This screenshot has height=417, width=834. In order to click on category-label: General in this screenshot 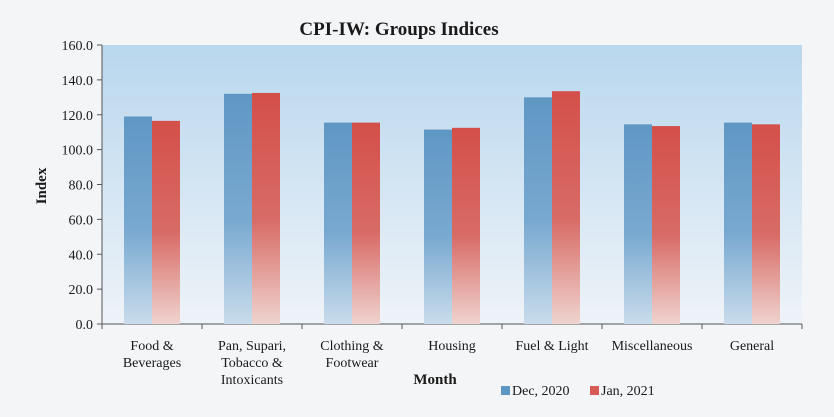, I will do `click(752, 346)`.